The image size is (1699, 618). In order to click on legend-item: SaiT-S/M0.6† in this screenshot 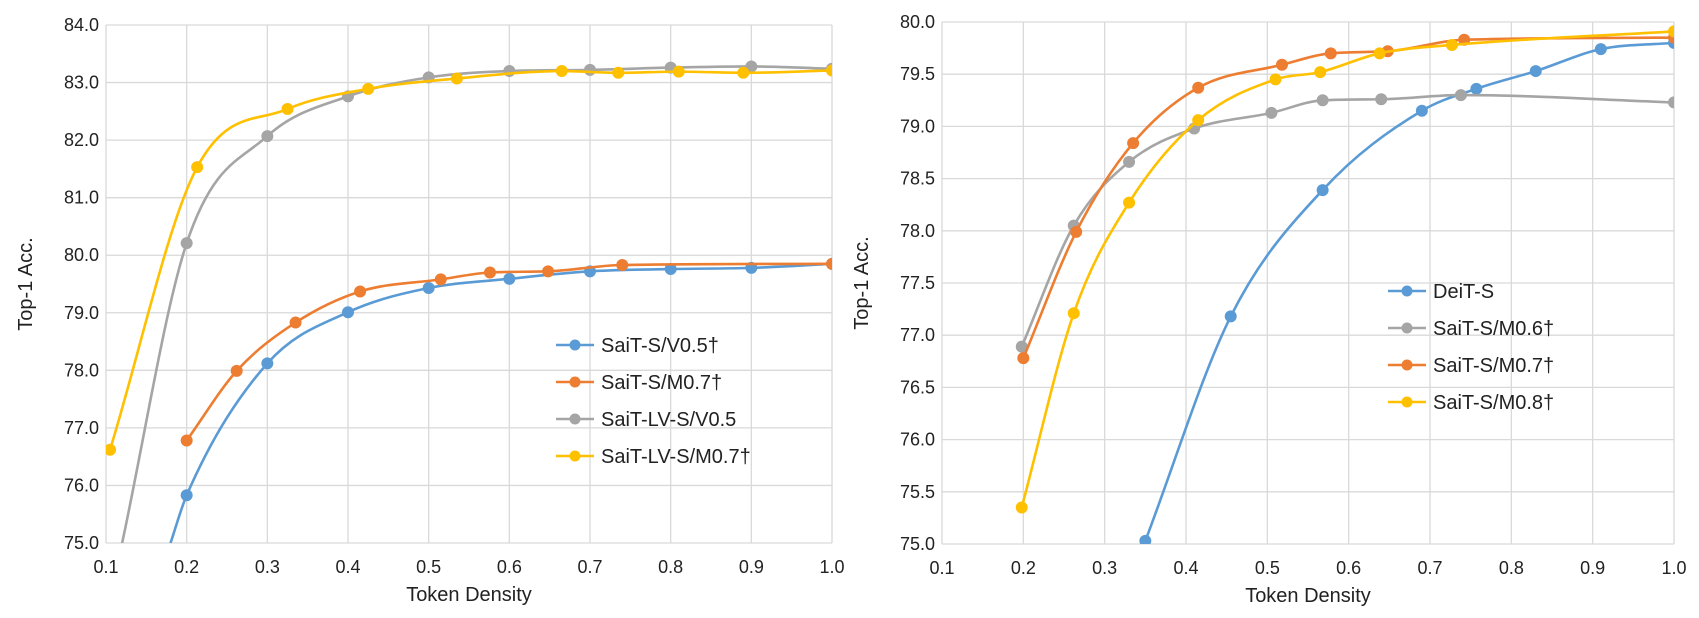, I will do `click(1471, 329)`.